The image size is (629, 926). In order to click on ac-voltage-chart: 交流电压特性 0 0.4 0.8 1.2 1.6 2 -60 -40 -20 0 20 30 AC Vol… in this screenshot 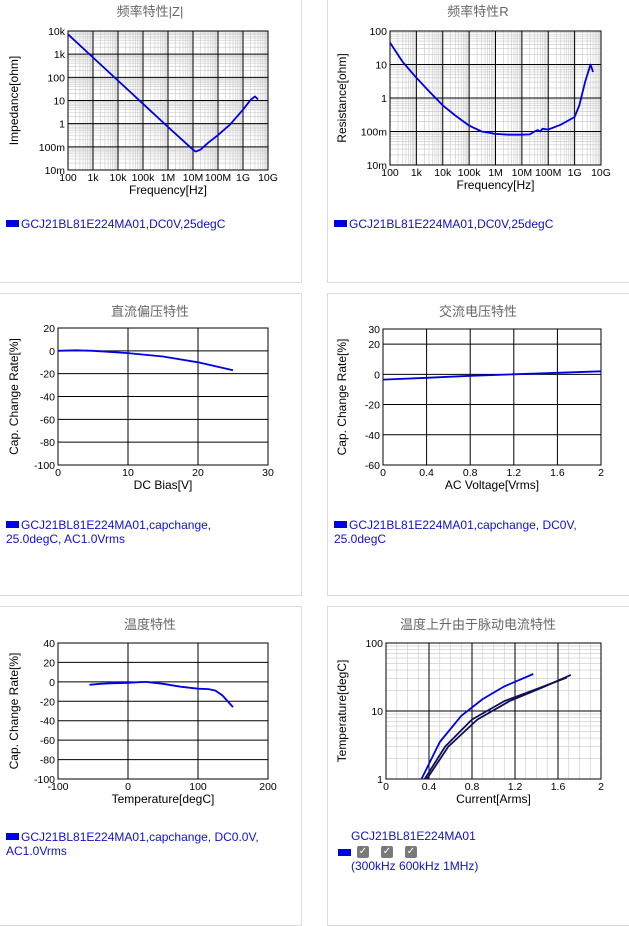, I will do `click(469, 398)`.